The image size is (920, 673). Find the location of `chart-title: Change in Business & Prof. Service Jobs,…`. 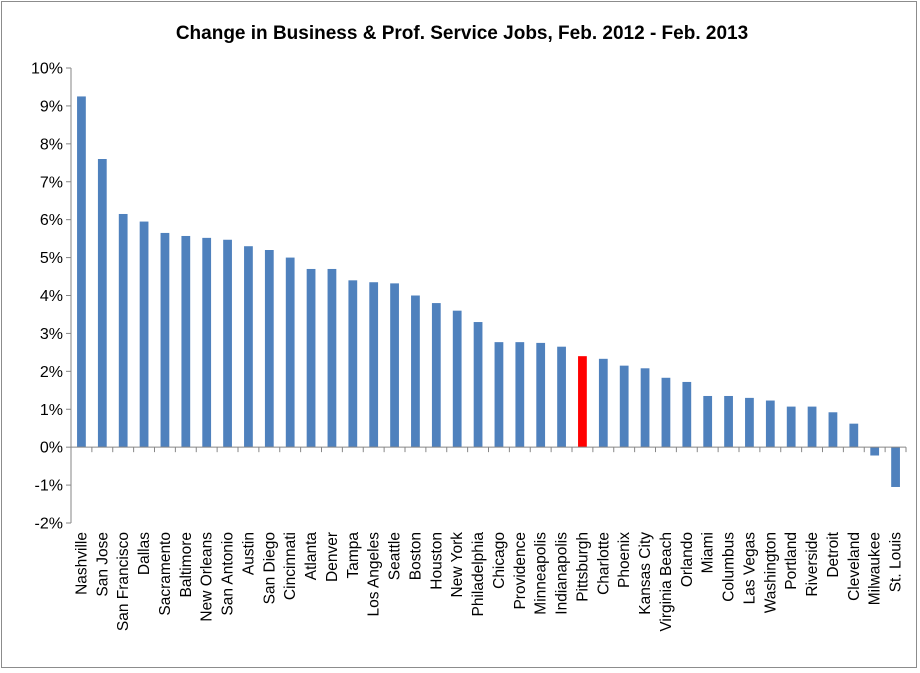

chart-title: Change in Business & Prof. Service Jobs,… is located at coordinates (462, 33).